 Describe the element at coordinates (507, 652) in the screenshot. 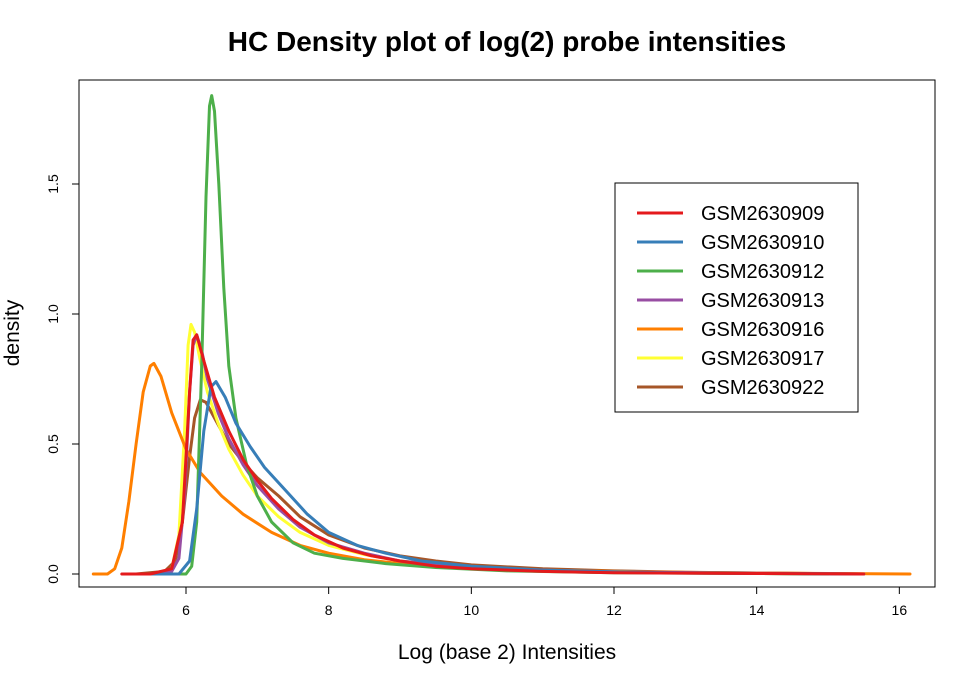

I see `x-axis-label: Log (base 2) Intensities` at that location.